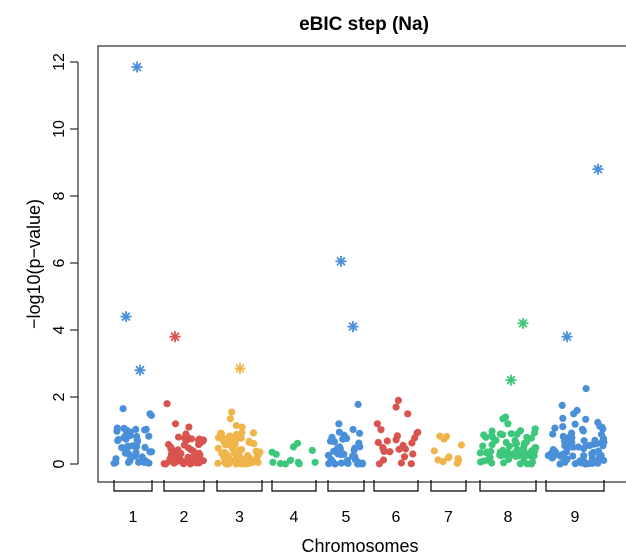 Image resolution: width=626 pixels, height=558 pixels. Describe the element at coordinates (184, 517) in the screenshot. I see `x-tick-label: 2` at that location.